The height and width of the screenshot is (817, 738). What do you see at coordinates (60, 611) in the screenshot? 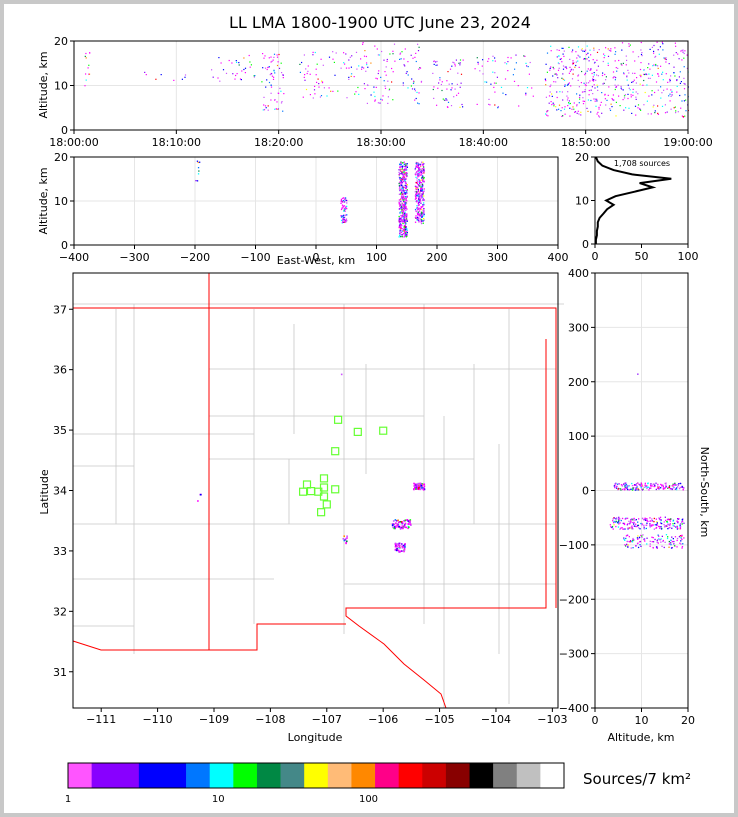
I see `y-tick-label: 32` at bounding box center [60, 611].